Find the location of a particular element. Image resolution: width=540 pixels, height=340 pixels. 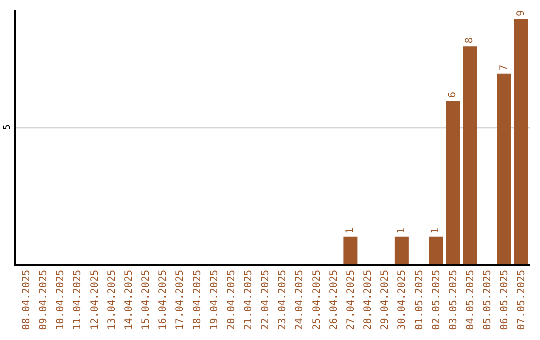

x-tick-label: 18.04.2025 is located at coordinates (198, 300).